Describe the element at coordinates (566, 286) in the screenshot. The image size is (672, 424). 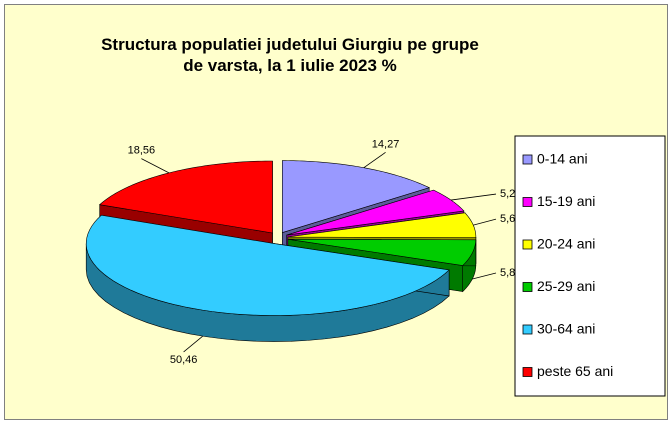
I see `legend-label: 25-29 ani` at that location.